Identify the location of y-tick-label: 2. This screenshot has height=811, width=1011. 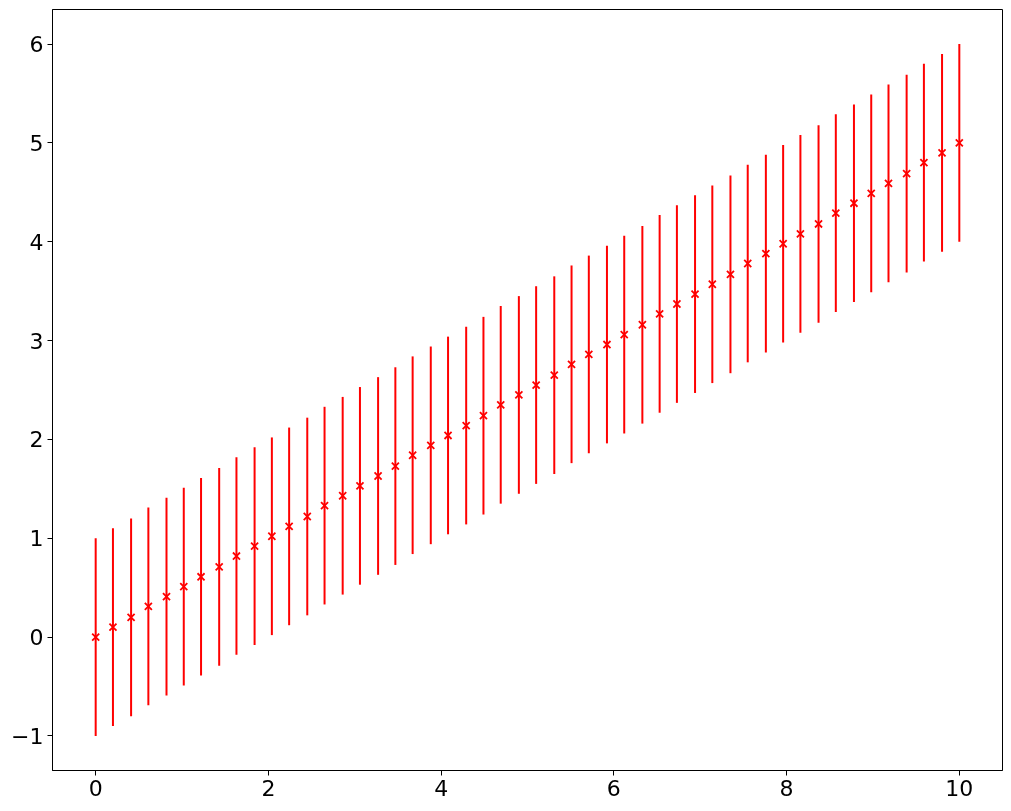
(36, 440).